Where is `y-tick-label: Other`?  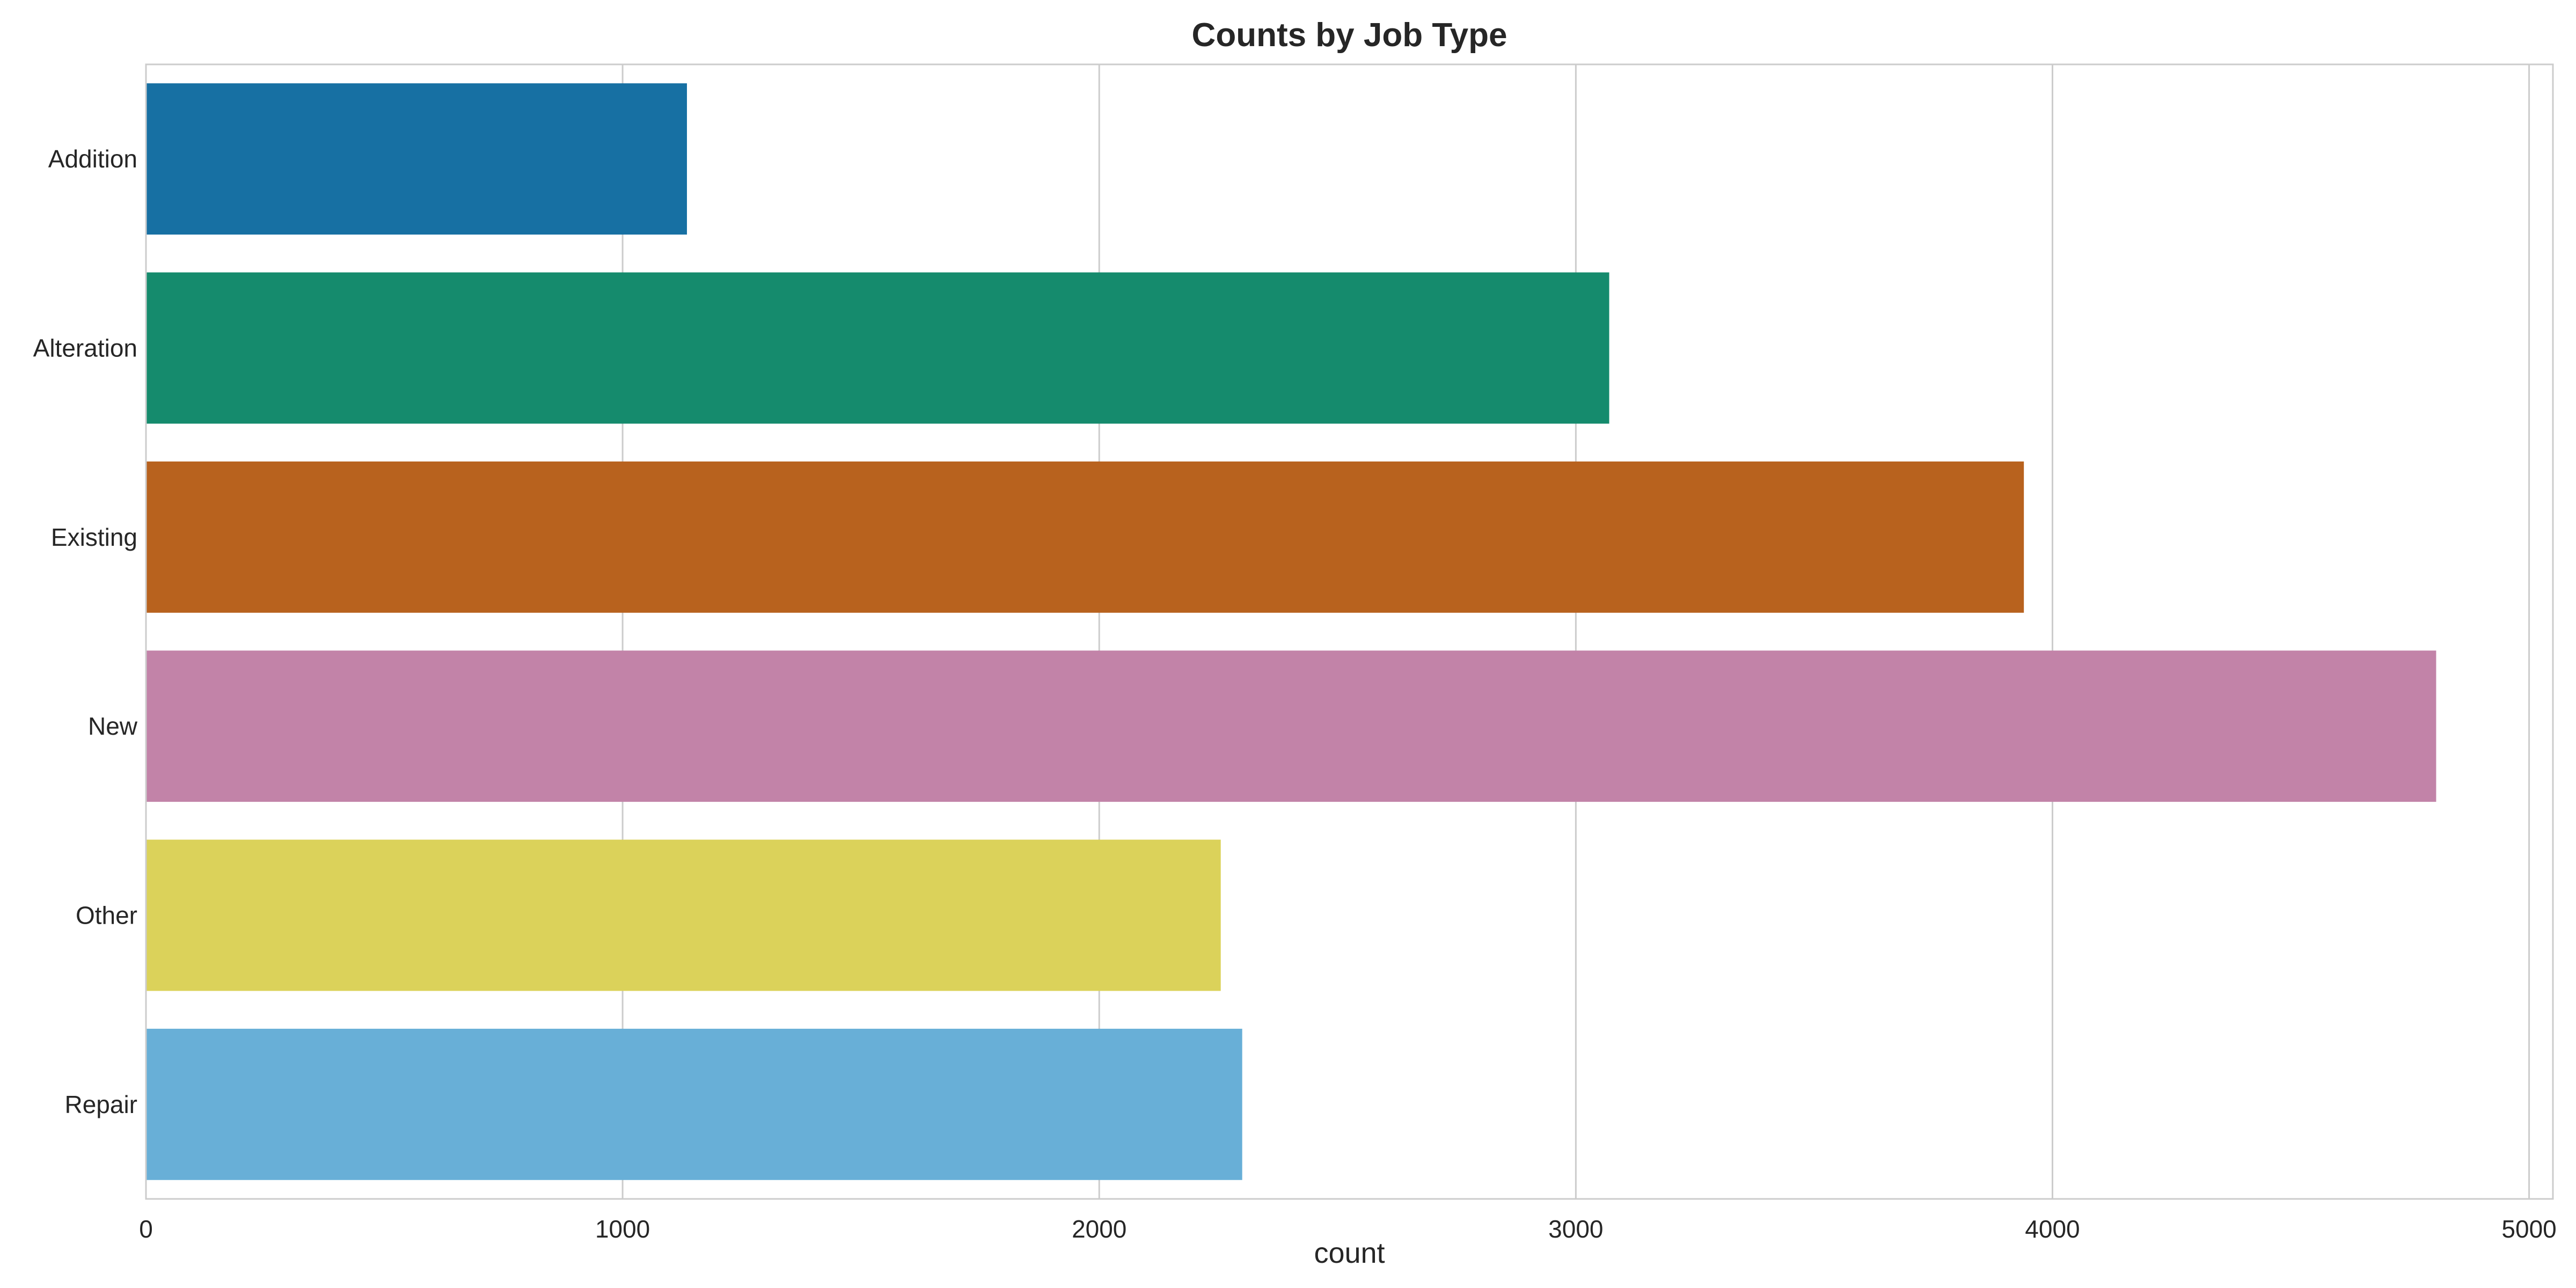
y-tick-label: Other is located at coordinates (106, 916).